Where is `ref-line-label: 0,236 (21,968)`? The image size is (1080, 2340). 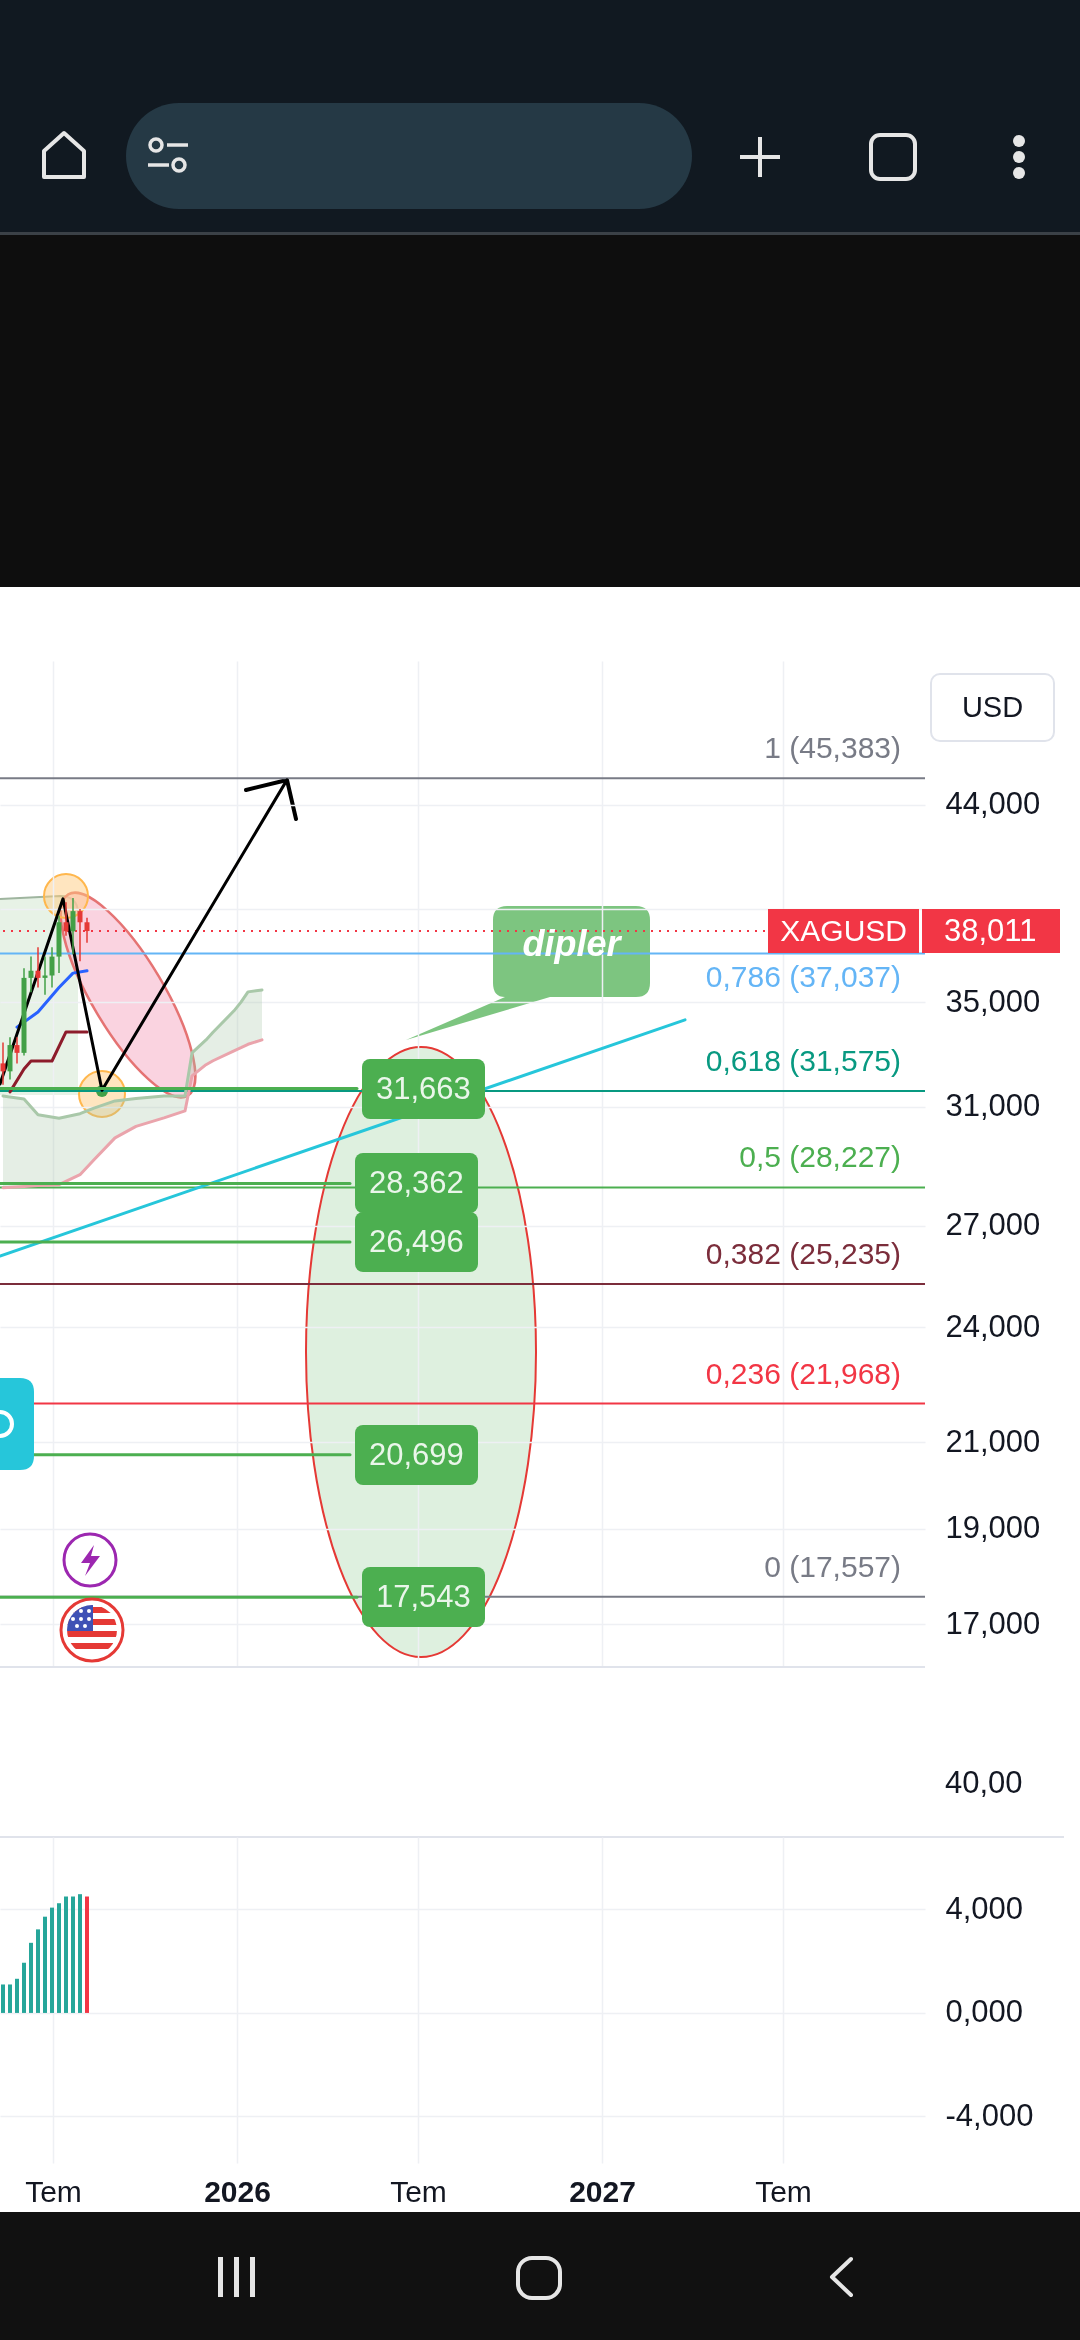 ref-line-label: 0,236 (21,968) is located at coordinates (803, 1373).